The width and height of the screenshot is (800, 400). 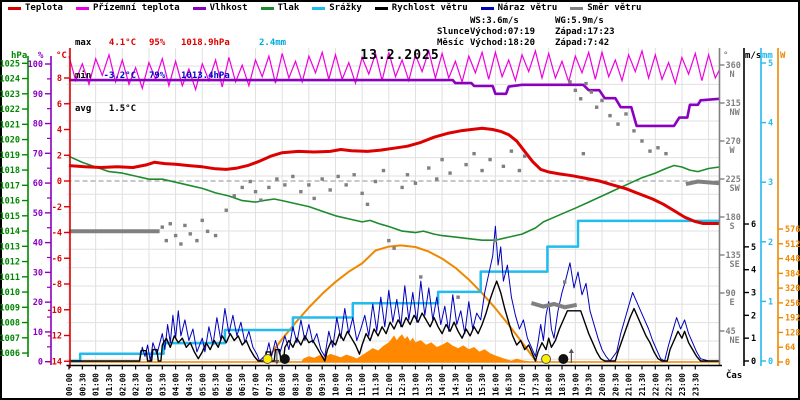 I want to click on stat-max-temp: 4.1°C, so click(x=122, y=43).